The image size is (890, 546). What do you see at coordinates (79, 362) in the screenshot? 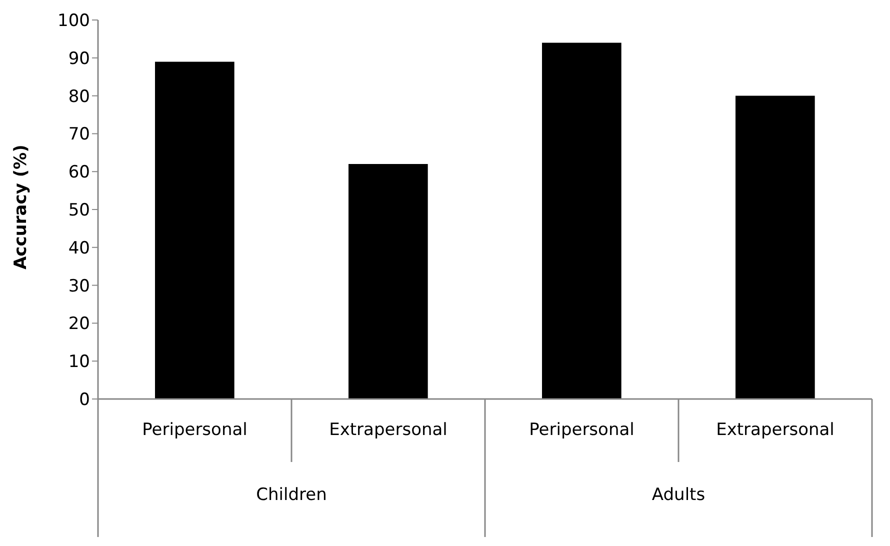
I see `y-tick-label: 10` at bounding box center [79, 362].